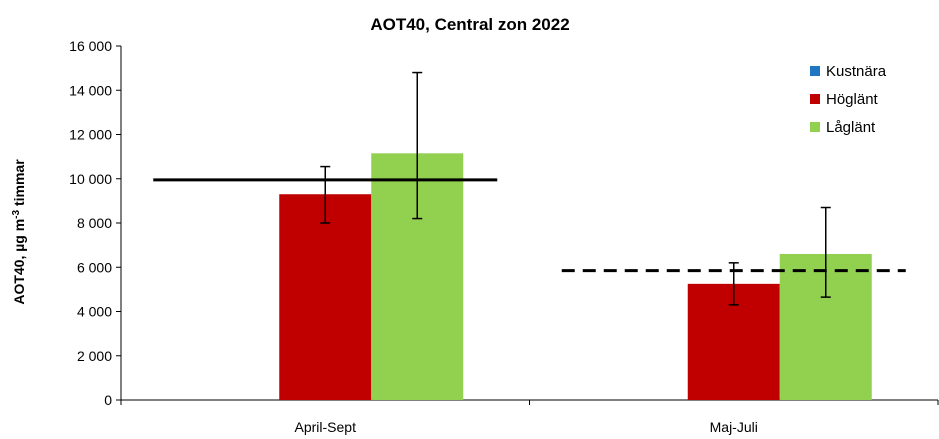 Image resolution: width=939 pixels, height=439 pixels. What do you see at coordinates (90, 179) in the screenshot?
I see `y-tick-label: 10 000` at bounding box center [90, 179].